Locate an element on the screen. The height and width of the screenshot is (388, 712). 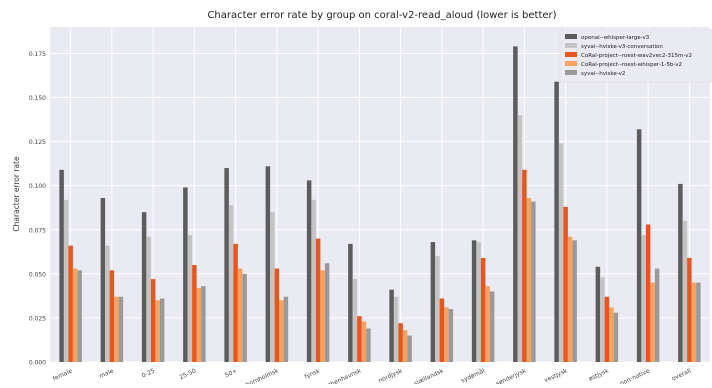
y-tick-label: 0.125 is located at coordinates (37, 142).